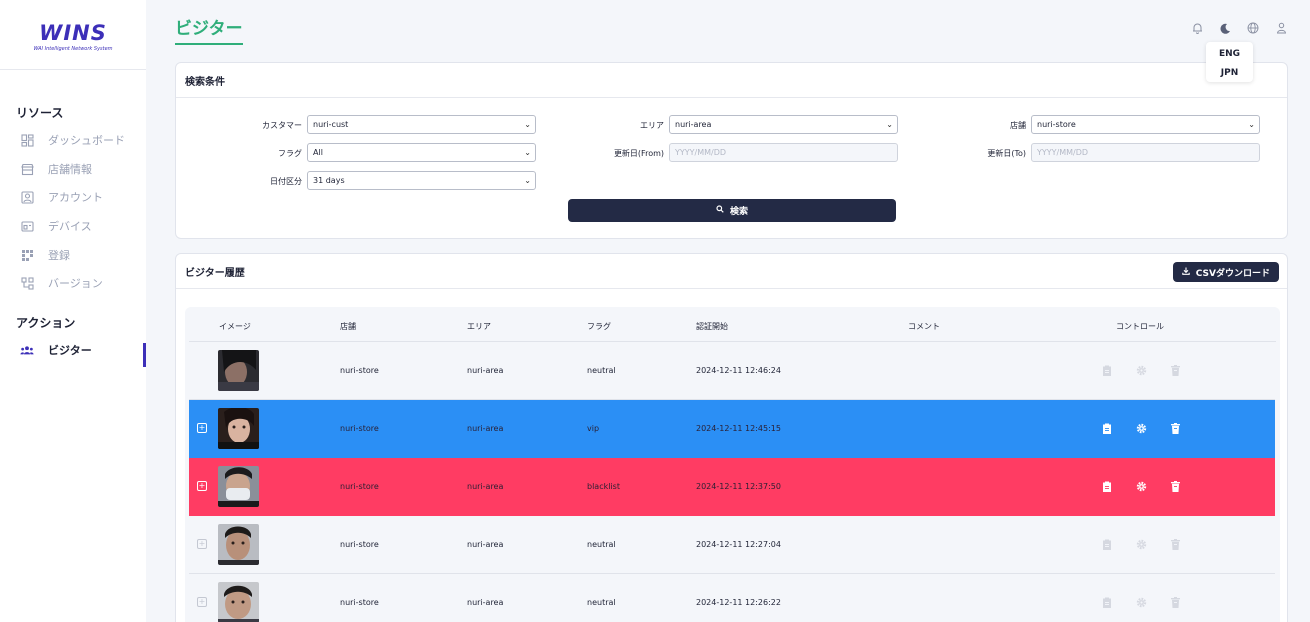 The width and height of the screenshot is (1310, 622). I want to click on sidebar-item-dashboard: ダッシュボード, so click(72, 140).